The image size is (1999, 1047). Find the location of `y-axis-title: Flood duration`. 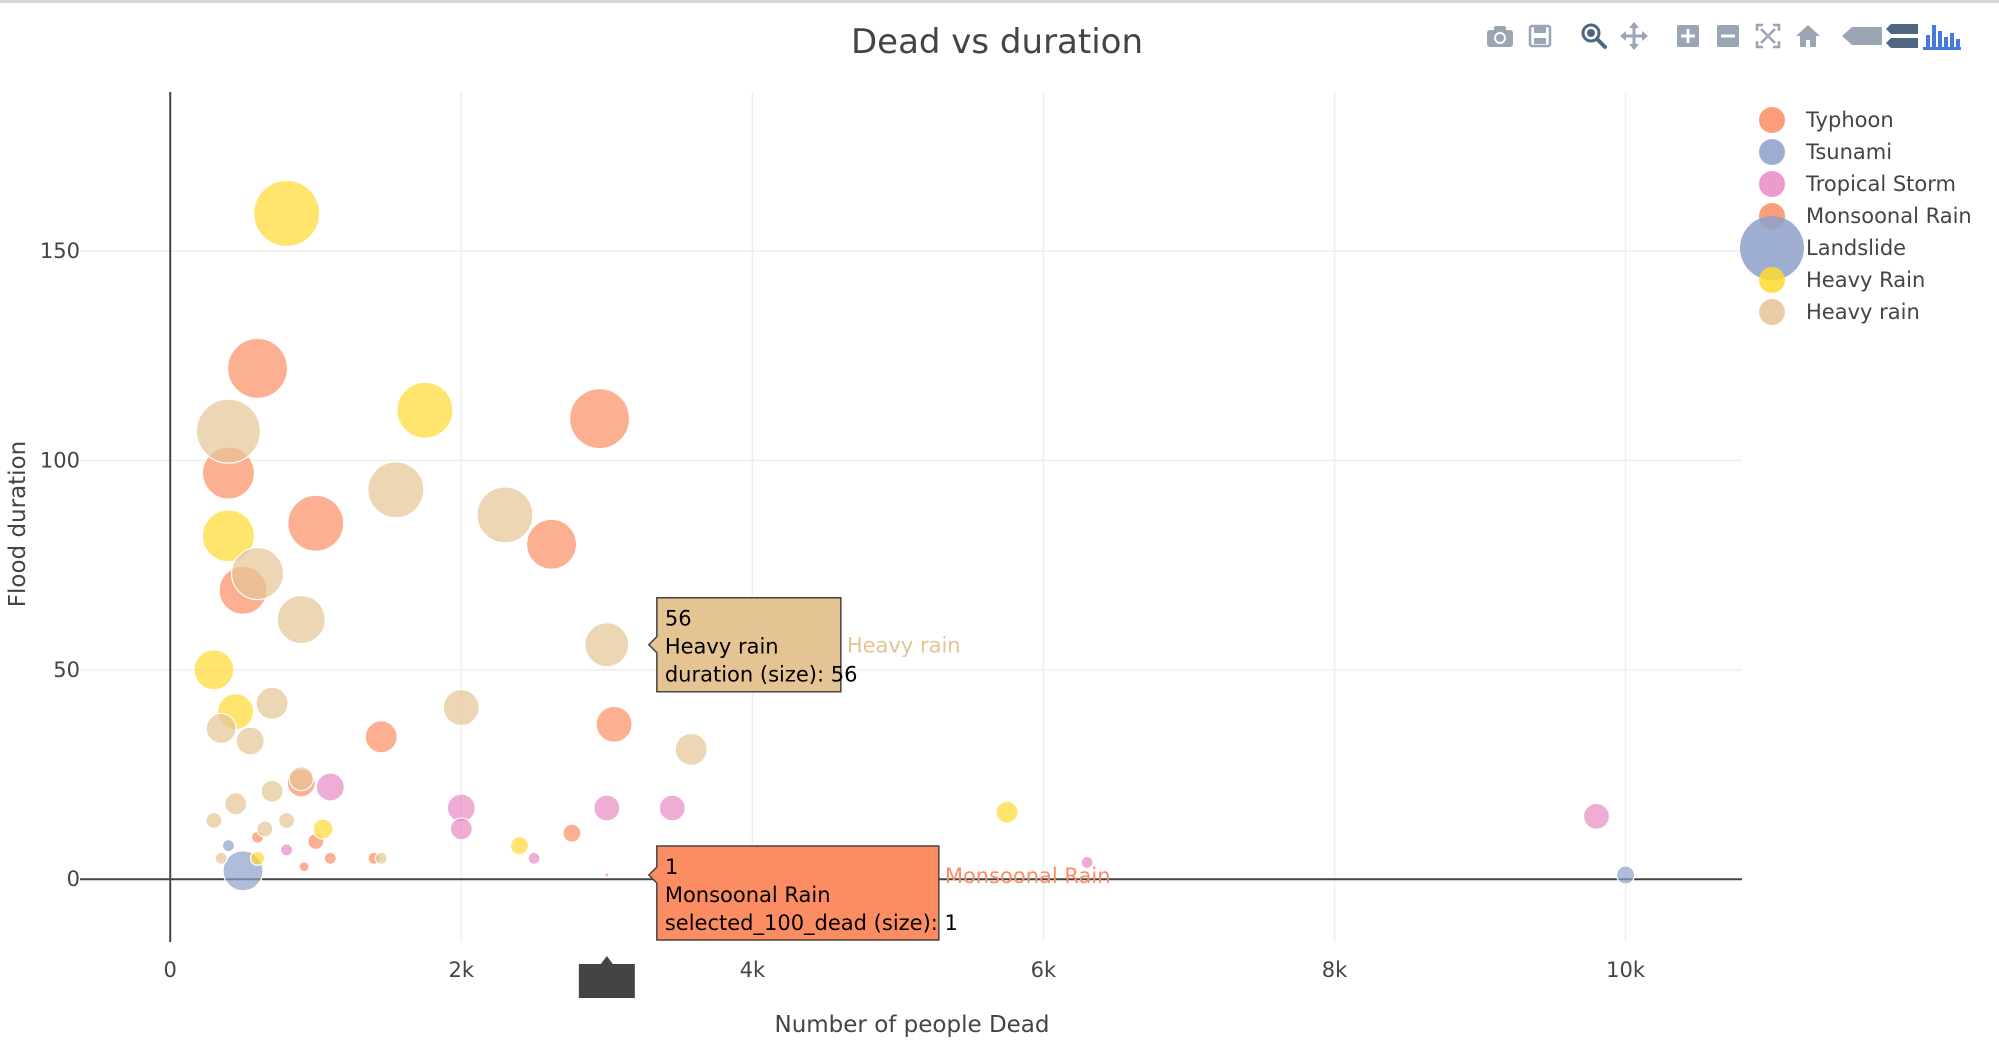

y-axis-title: Flood duration is located at coordinates (18, 524).